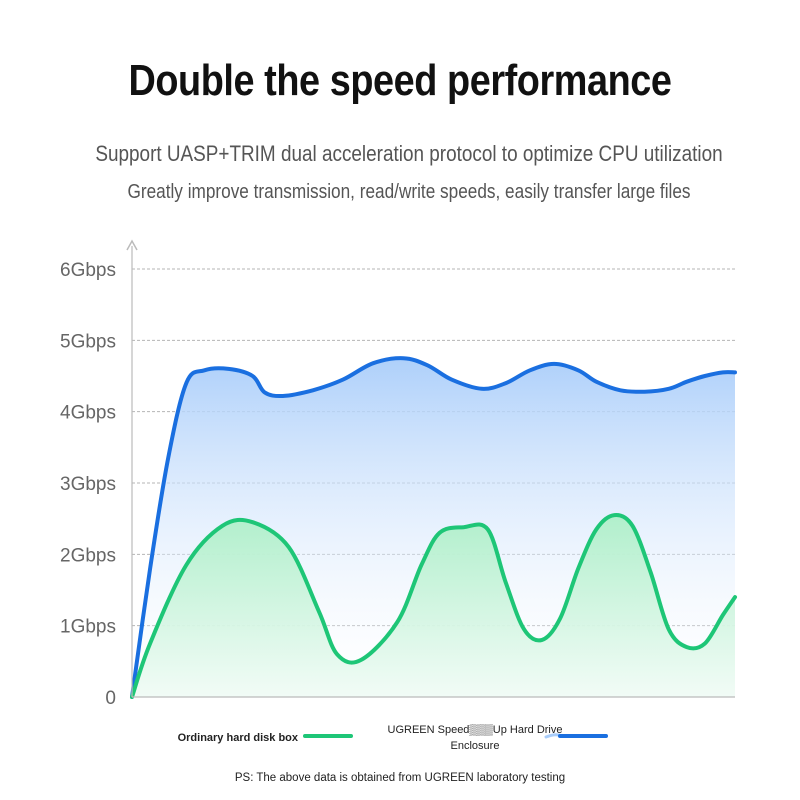 This screenshot has height=800, width=800. What do you see at coordinates (88, 555) in the screenshot?
I see `y-tick-label: 2Gbps` at bounding box center [88, 555].